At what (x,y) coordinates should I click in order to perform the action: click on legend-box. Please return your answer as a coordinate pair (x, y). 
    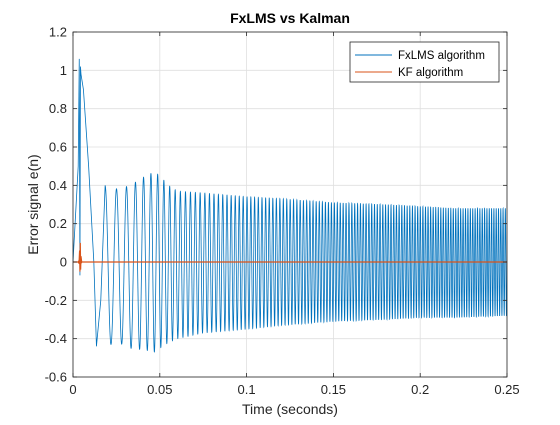
    Looking at the image, I should click on (424, 62).